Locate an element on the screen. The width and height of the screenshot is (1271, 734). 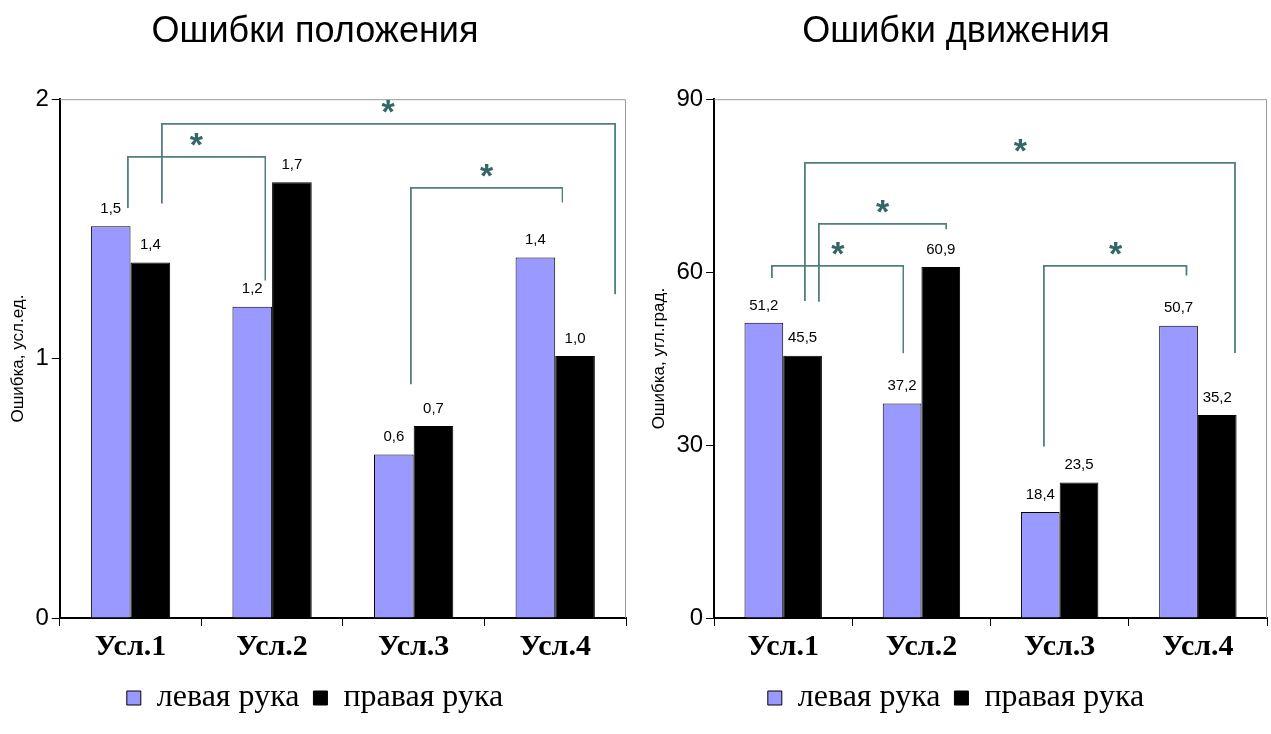
data-label: 18,4 is located at coordinates (1040, 493).